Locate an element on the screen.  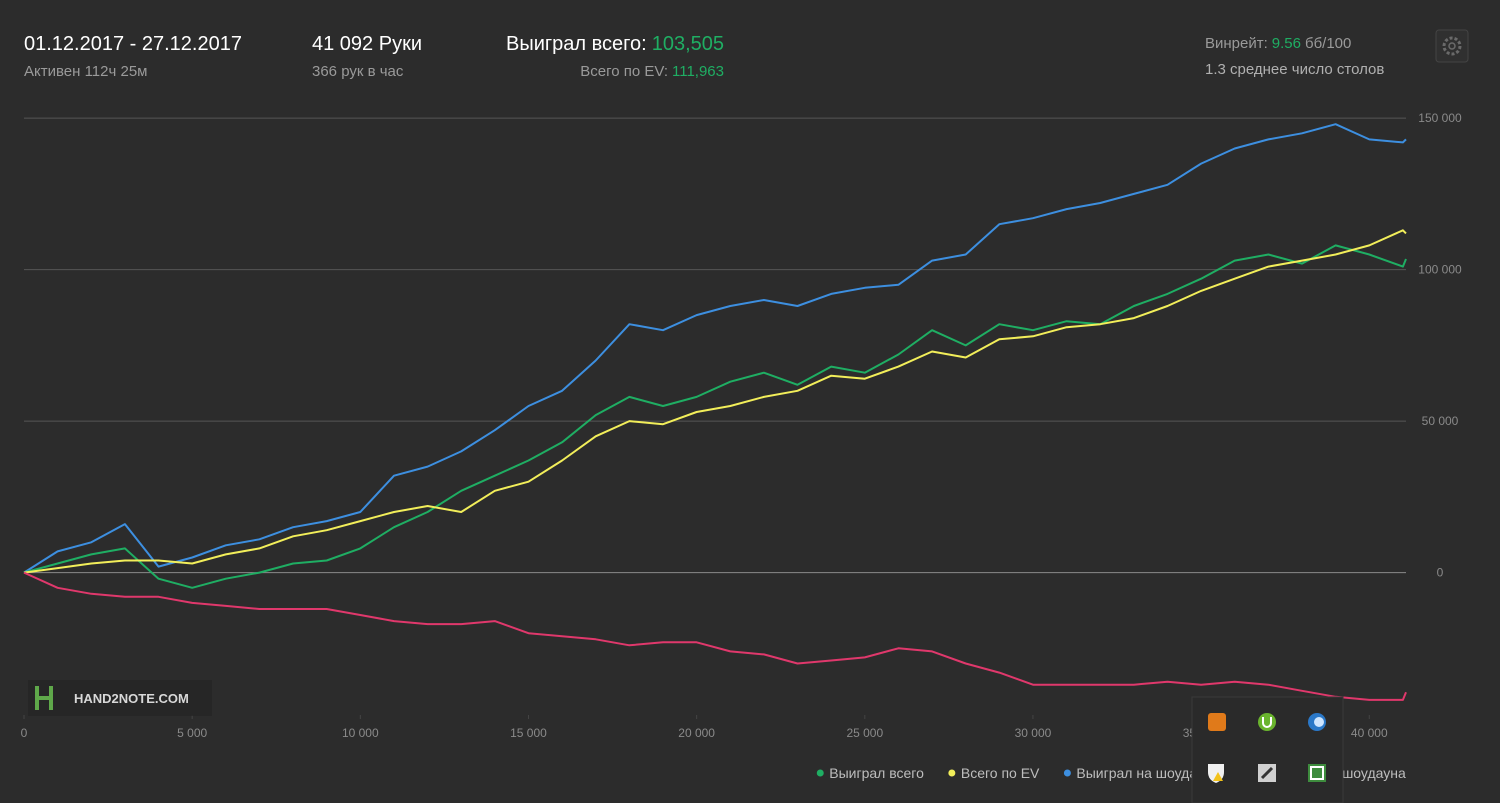
logo-h is located at coordinates (44, 698).